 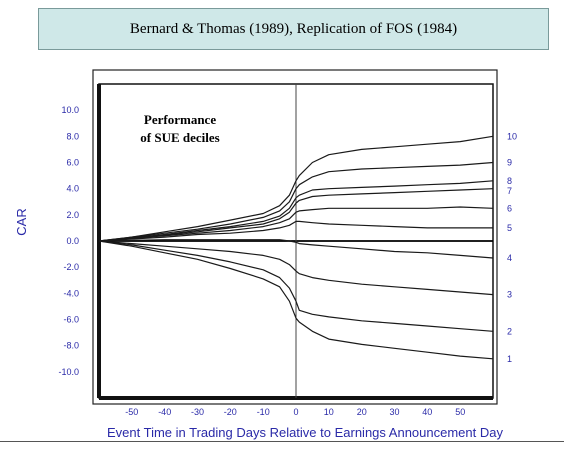 I want to click on y-tick-label: -10.0, so click(x=68, y=372).